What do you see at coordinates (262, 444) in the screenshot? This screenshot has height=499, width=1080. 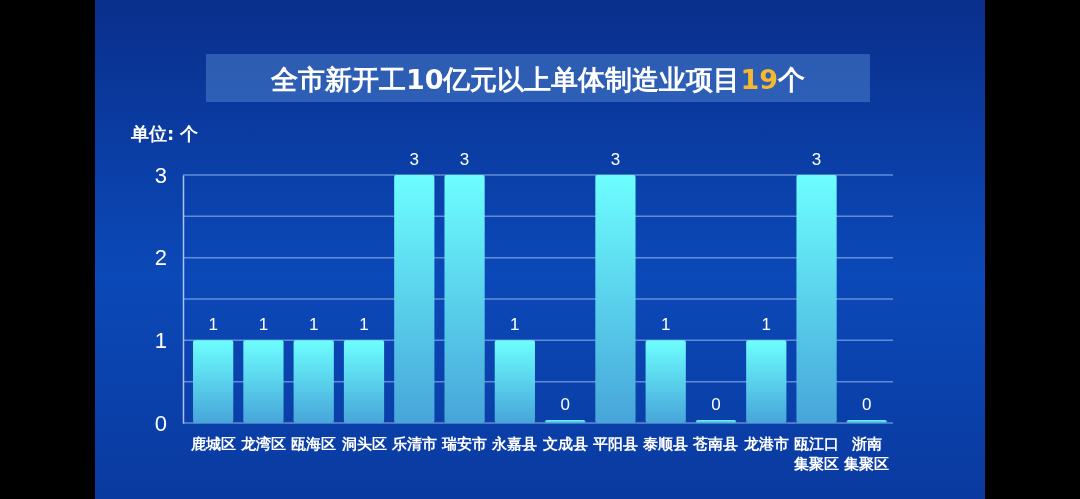 I see `x-tick-label: 龙湾区` at bounding box center [262, 444].